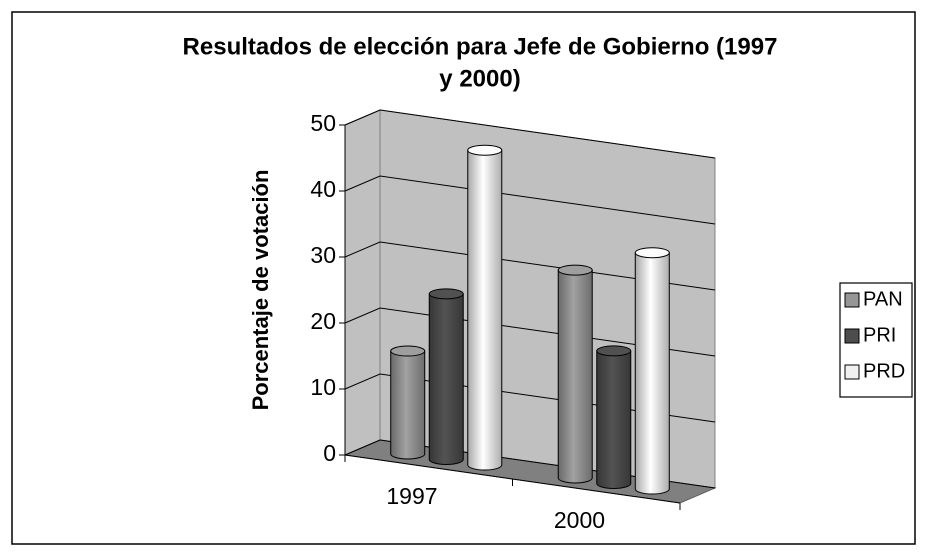  What do you see at coordinates (362, 282) in the screenshot?
I see `left-wall` at bounding box center [362, 282].